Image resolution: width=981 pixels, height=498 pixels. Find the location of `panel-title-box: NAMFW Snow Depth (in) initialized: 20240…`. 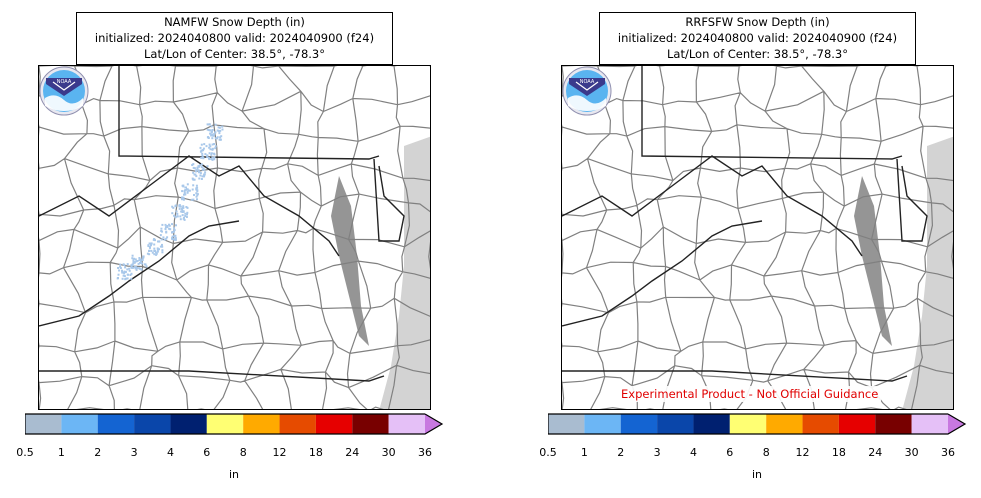

panel-title-box: NAMFW Snow Depth (in) initialized: 20240… is located at coordinates (234, 38).